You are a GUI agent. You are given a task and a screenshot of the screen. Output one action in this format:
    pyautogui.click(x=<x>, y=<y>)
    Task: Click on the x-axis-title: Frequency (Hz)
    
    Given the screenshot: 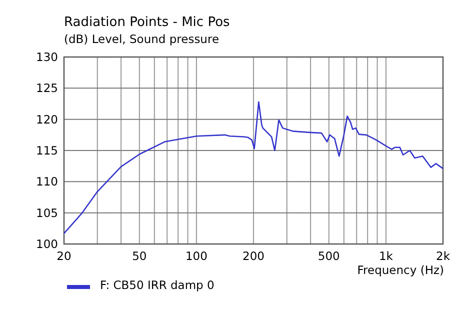 What is the action you would take?
    pyautogui.click(x=400, y=270)
    